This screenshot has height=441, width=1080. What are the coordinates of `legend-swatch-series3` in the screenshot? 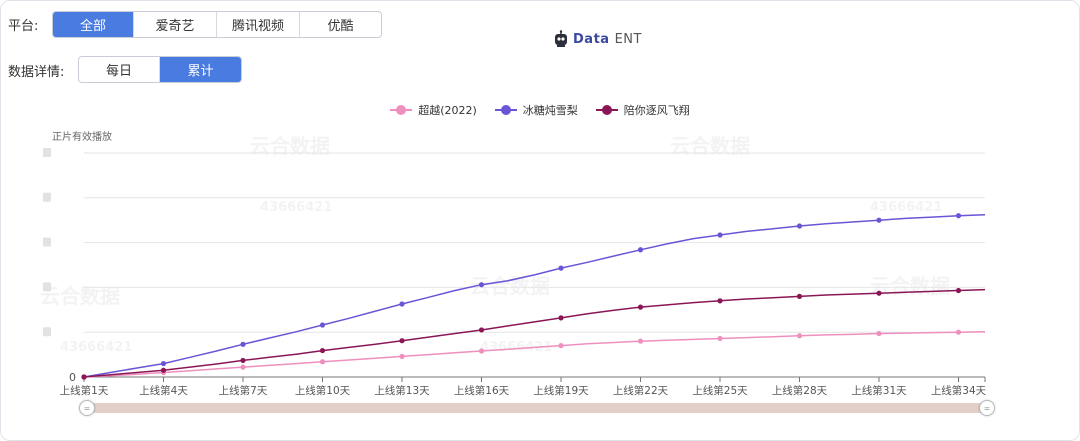 It's located at (606, 110).